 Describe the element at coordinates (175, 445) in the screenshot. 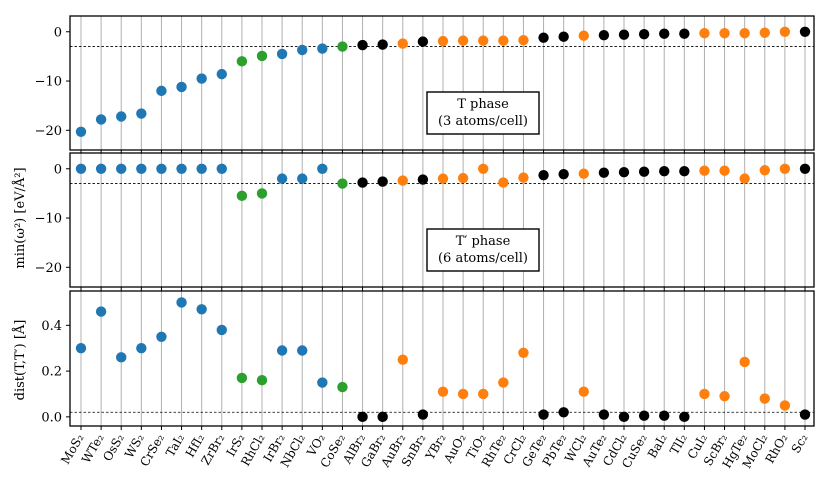

I see `category-label: TaI₂` at that location.